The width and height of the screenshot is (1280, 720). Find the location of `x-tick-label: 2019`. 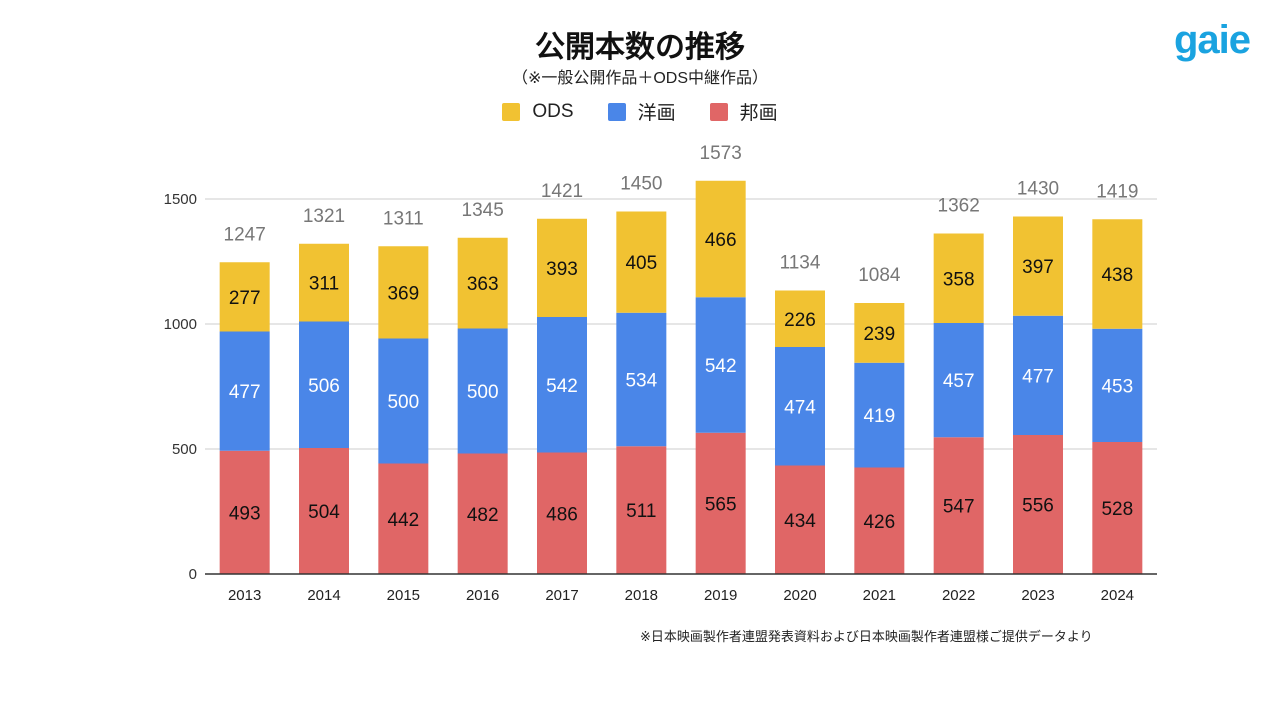

x-tick-label: 2019 is located at coordinates (720, 595).